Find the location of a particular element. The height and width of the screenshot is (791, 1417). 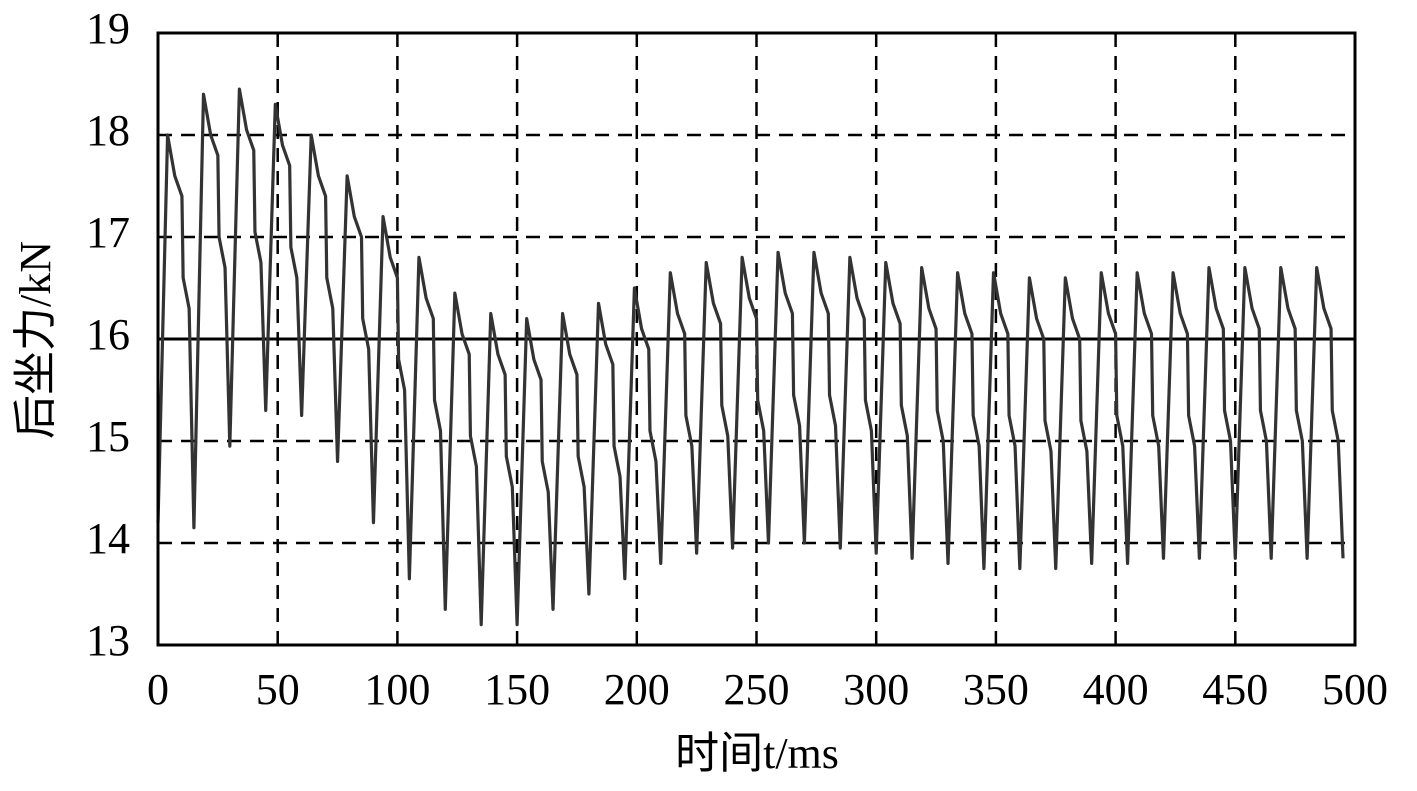

x-tick-label: 100 is located at coordinates (397, 689).